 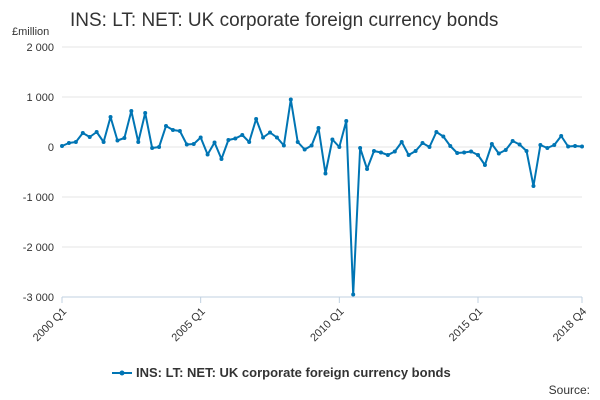 What do you see at coordinates (327, 325) in the screenshot?
I see `x-tick-label: 2010 Q1` at bounding box center [327, 325].